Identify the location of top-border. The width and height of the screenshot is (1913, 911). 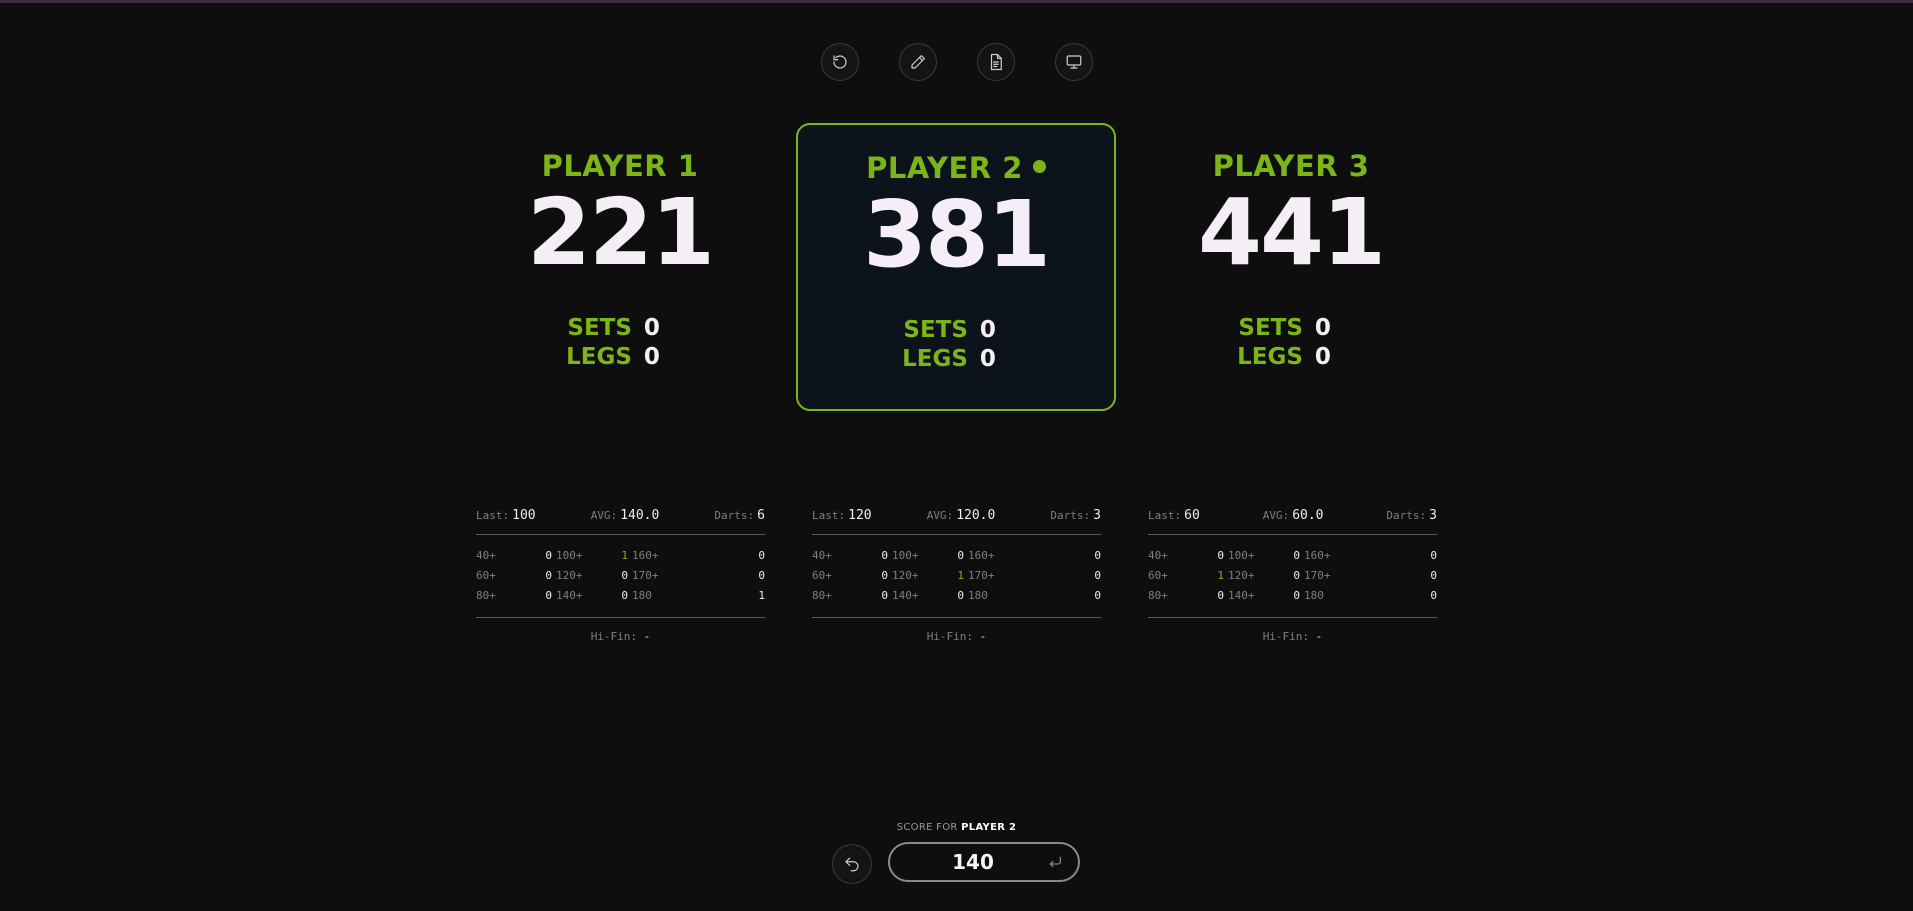
(956, 1).